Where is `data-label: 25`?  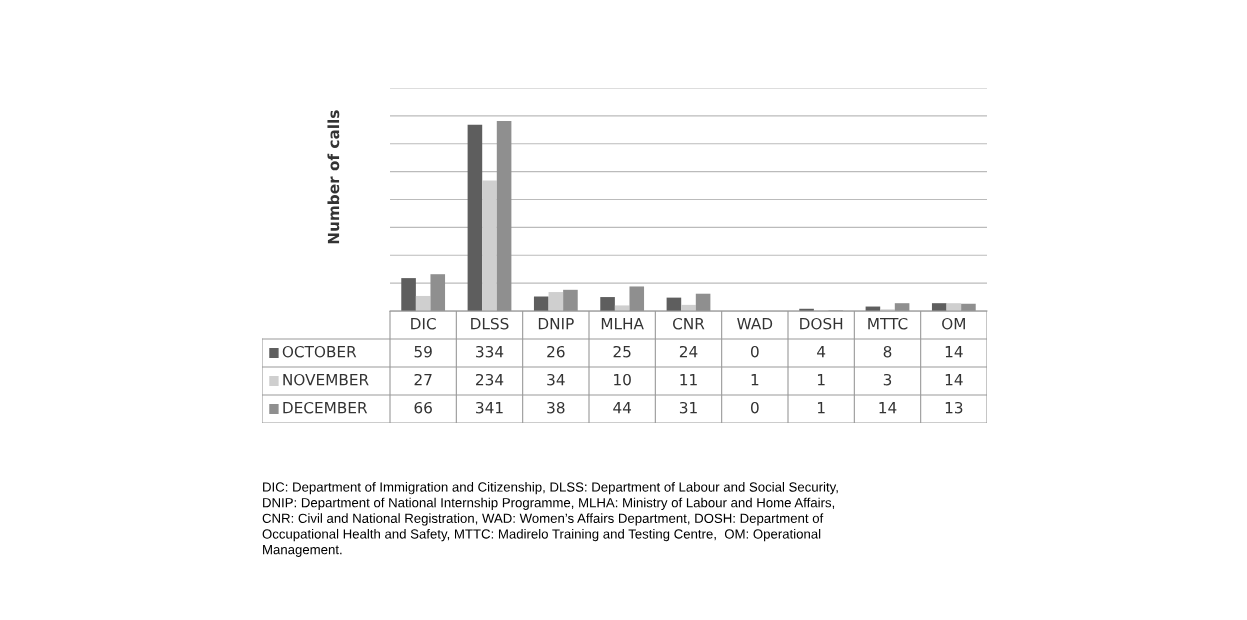
data-label: 25 is located at coordinates (622, 351).